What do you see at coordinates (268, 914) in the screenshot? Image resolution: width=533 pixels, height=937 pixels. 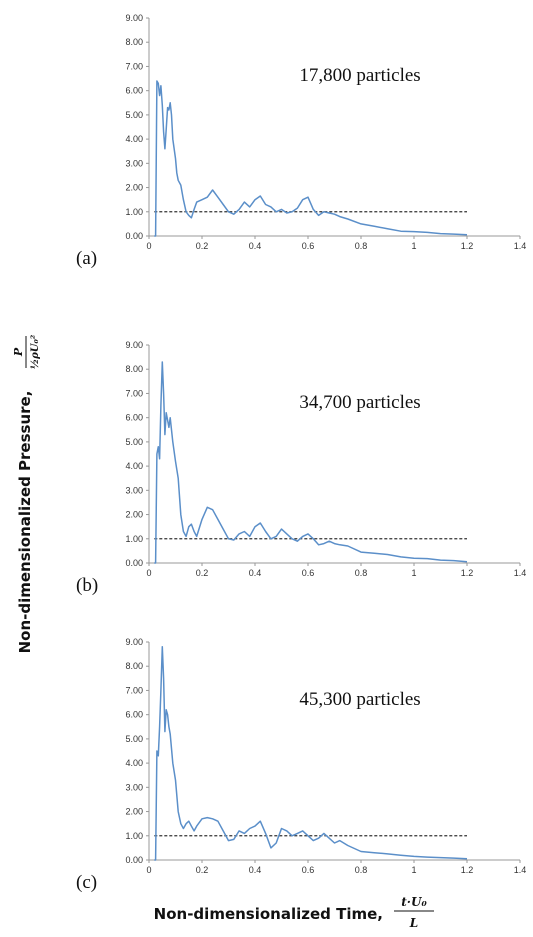 I see `x-axis-title-text: Non-dimensionalized Time,` at bounding box center [268, 914].